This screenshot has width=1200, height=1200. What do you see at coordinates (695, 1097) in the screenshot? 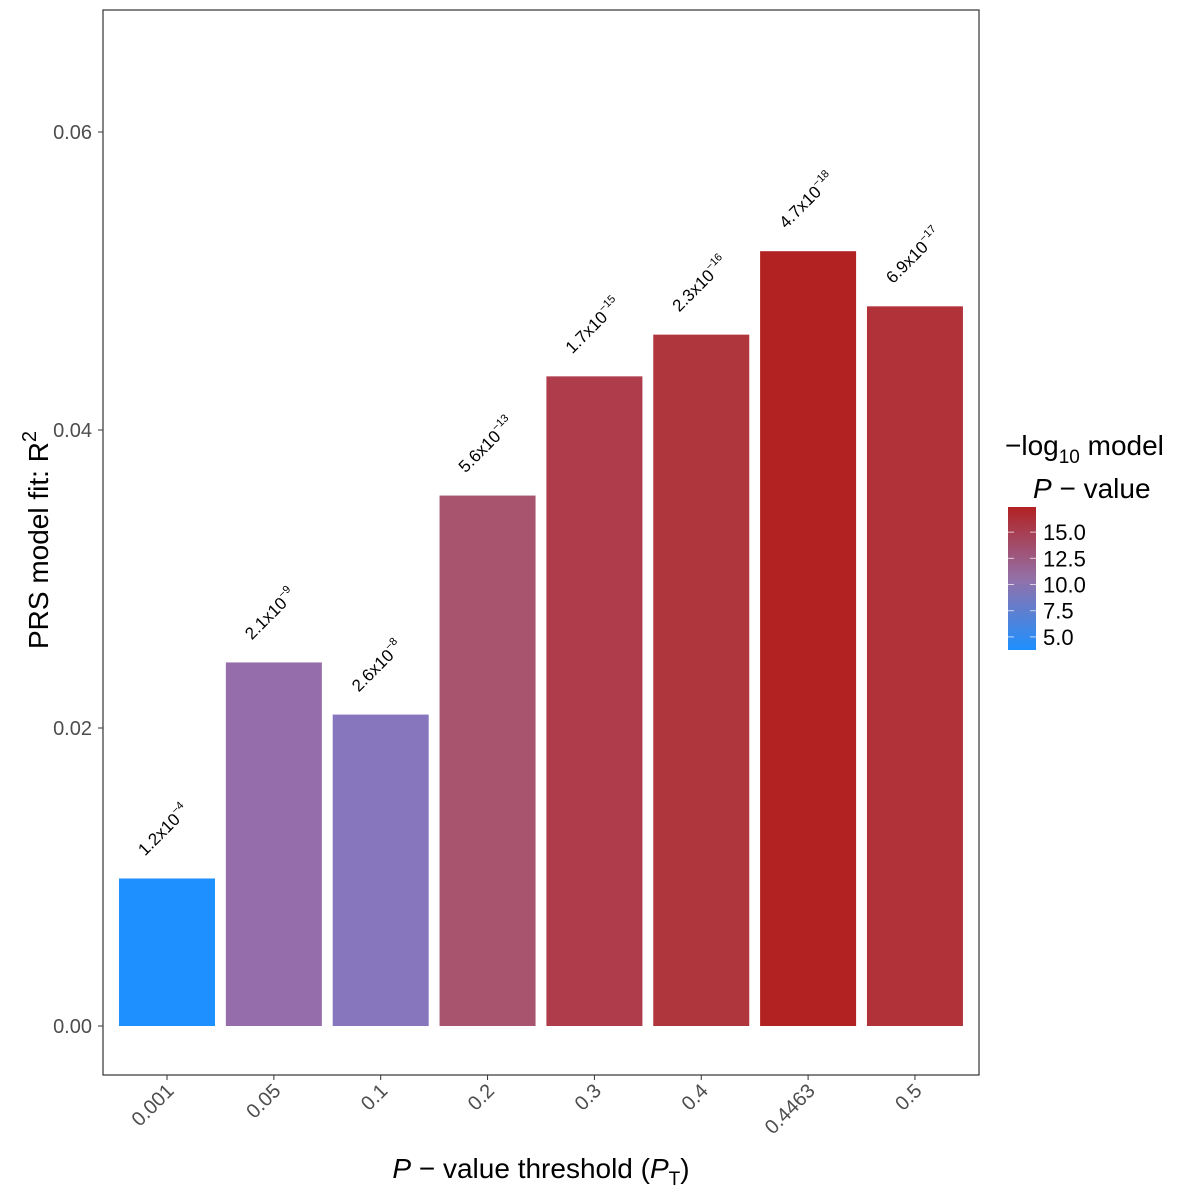
I see `x-tick-label: 0.4` at bounding box center [695, 1097].